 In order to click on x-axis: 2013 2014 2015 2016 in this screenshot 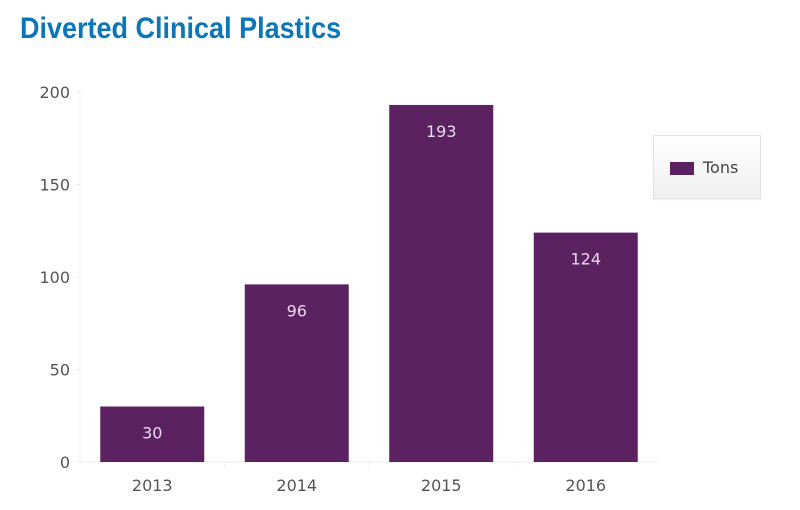, I will do `click(369, 478)`.